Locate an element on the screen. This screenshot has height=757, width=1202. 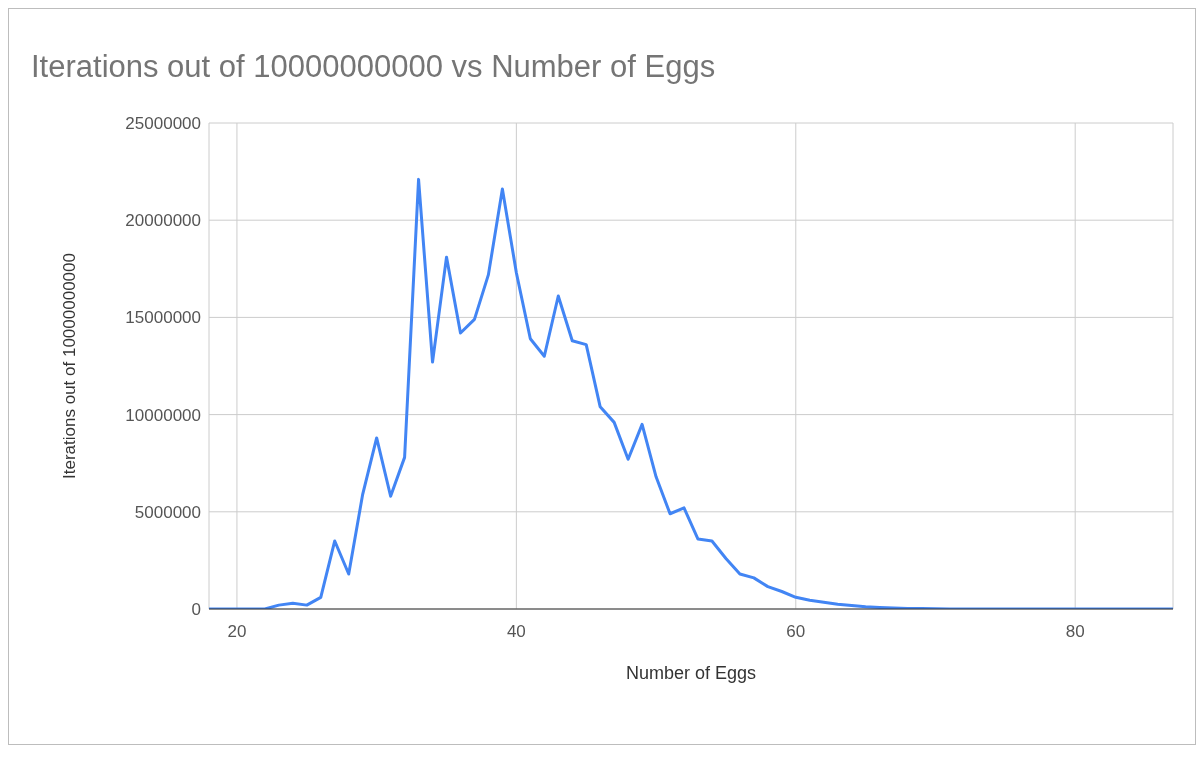
x-tick-label: 60 is located at coordinates (796, 632).